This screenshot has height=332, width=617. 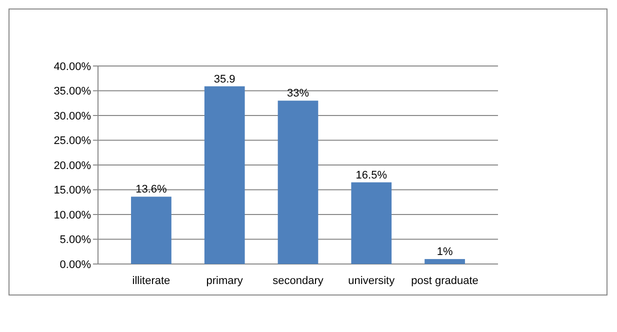 I want to click on x-tick-label: post graduate, so click(x=444, y=281).